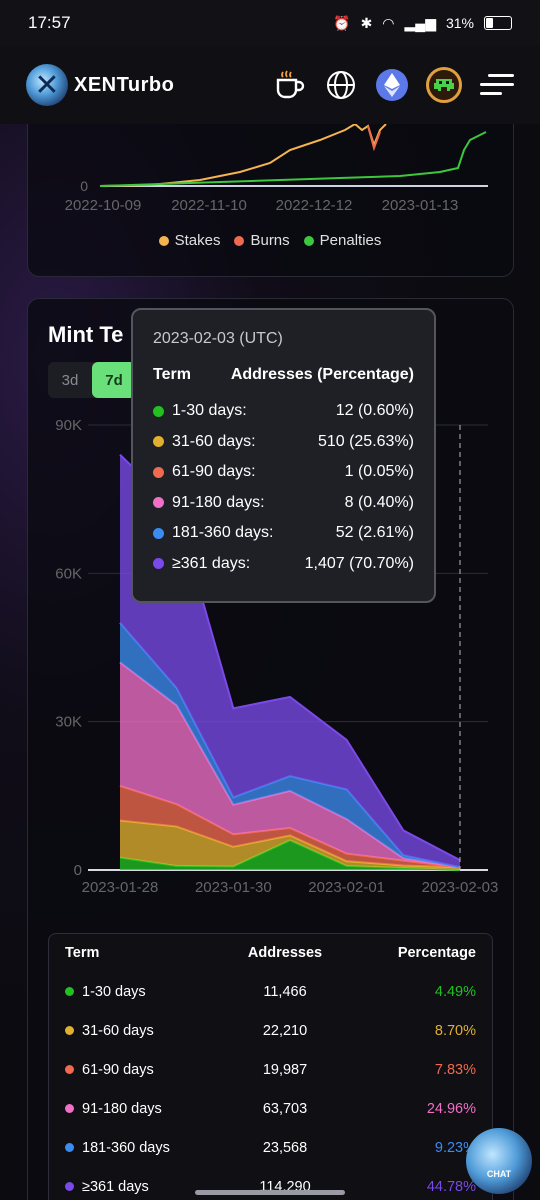 This screenshot has width=540, height=1200. I want to click on tooltip-row-value: 12 (0.60%), so click(374, 411).